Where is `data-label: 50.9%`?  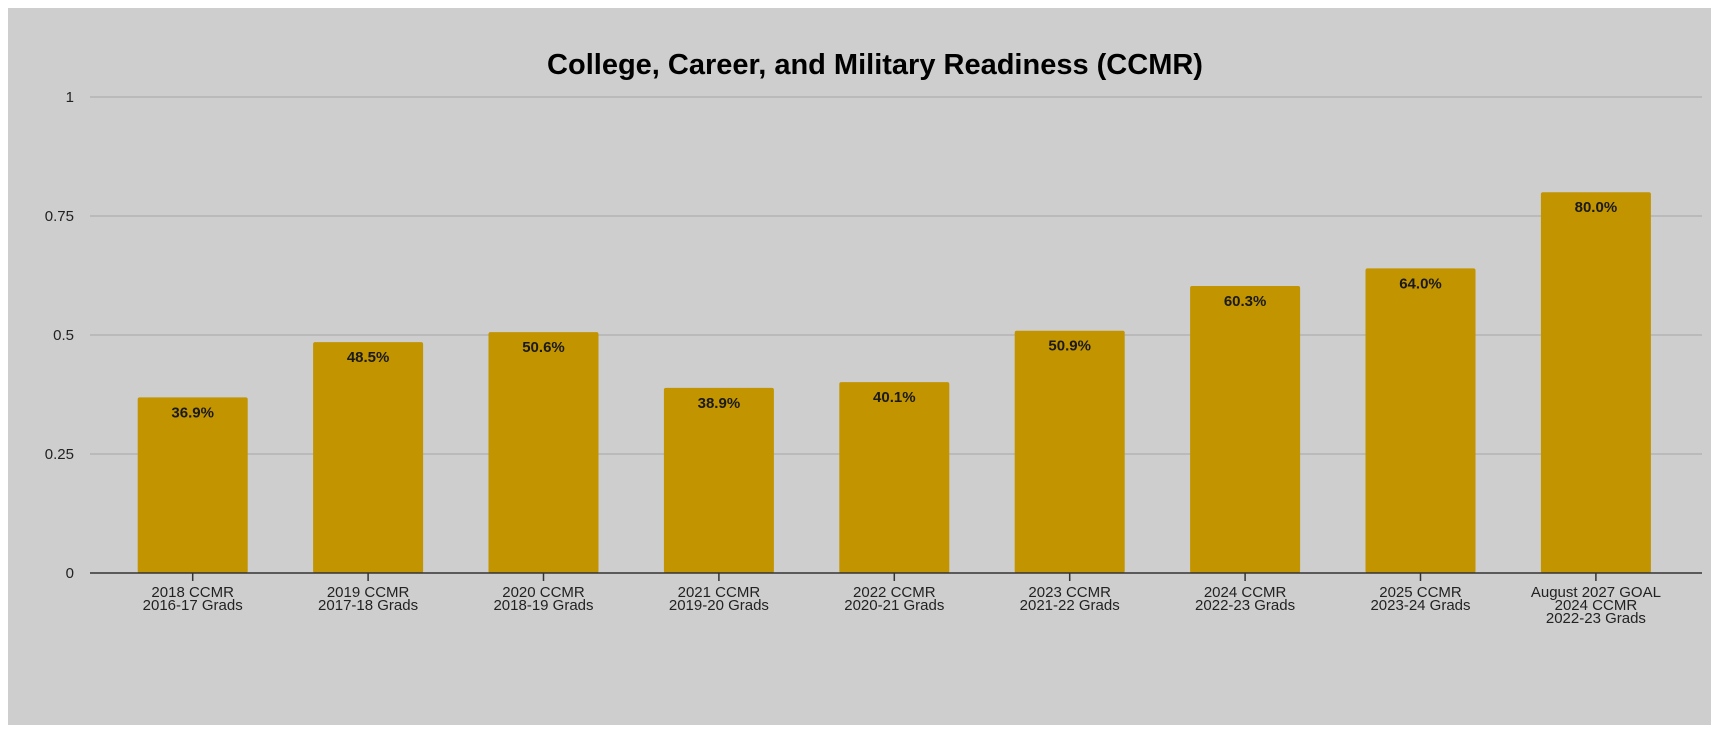 data-label: 50.9% is located at coordinates (1069, 346).